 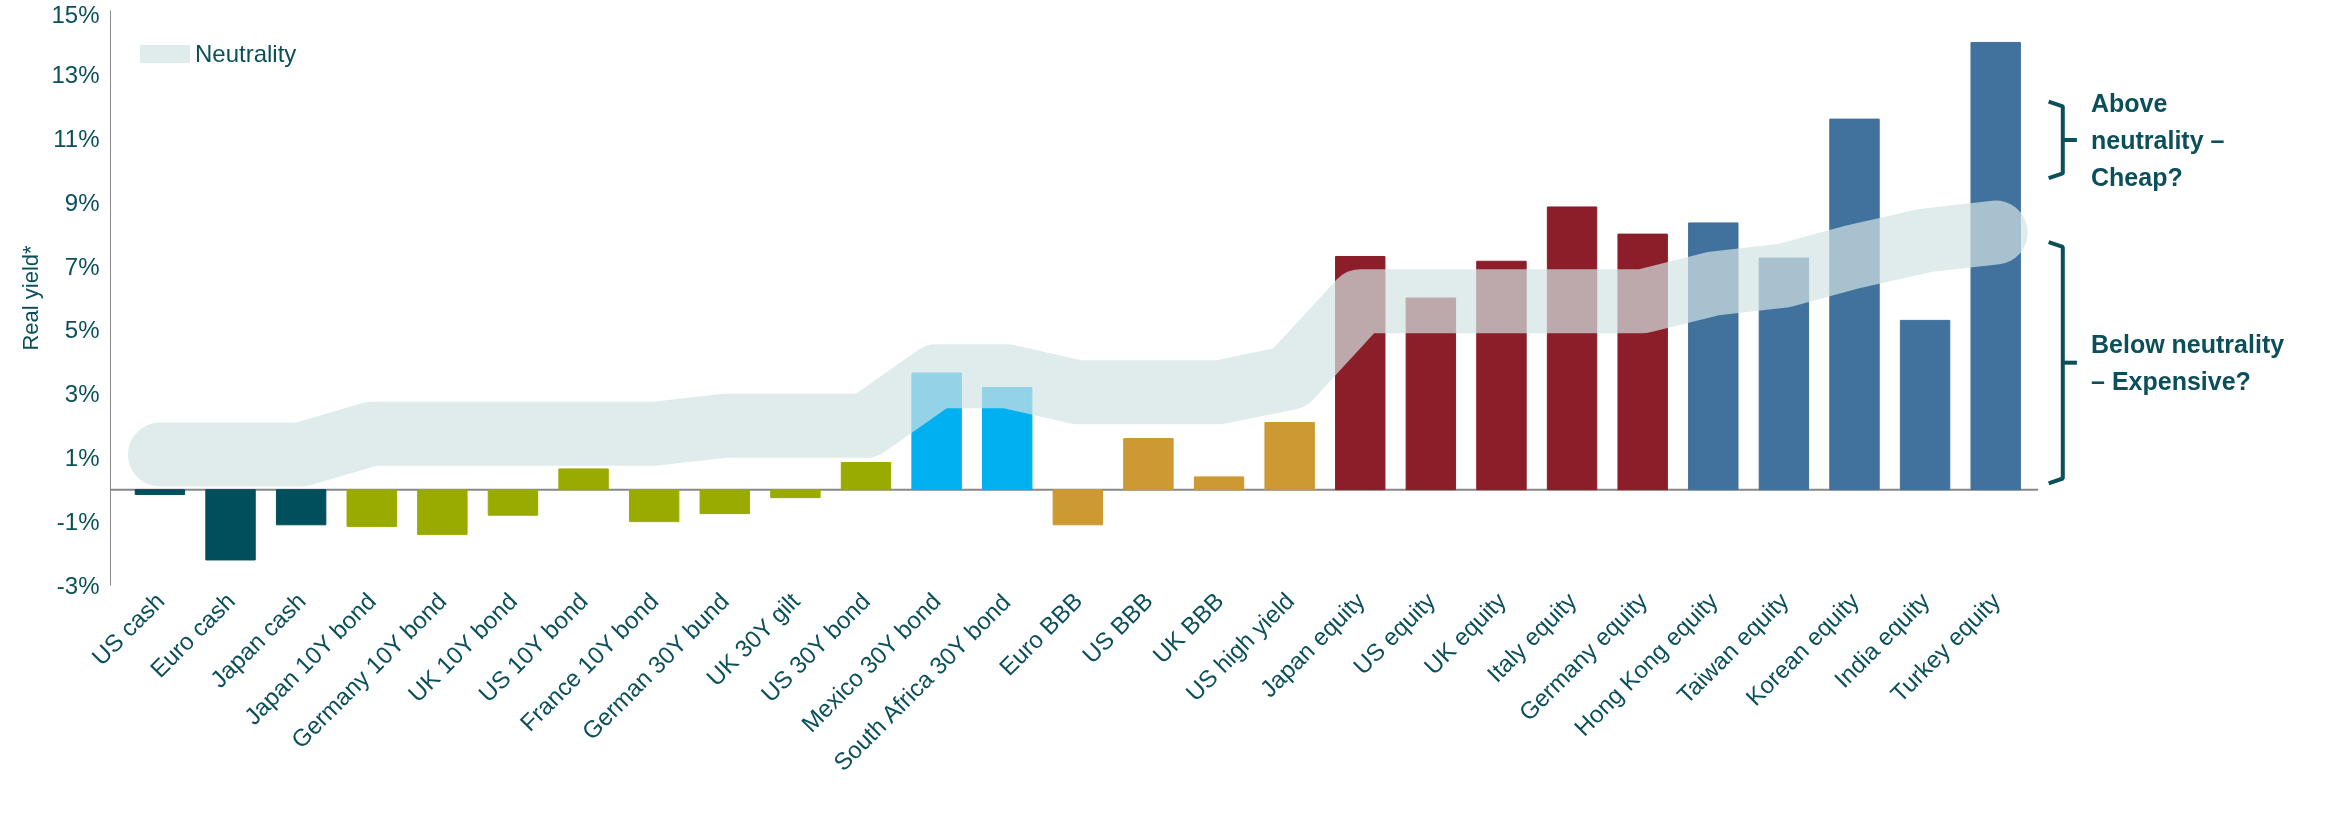 I want to click on y-tick-label: 13%, so click(x=75, y=74).